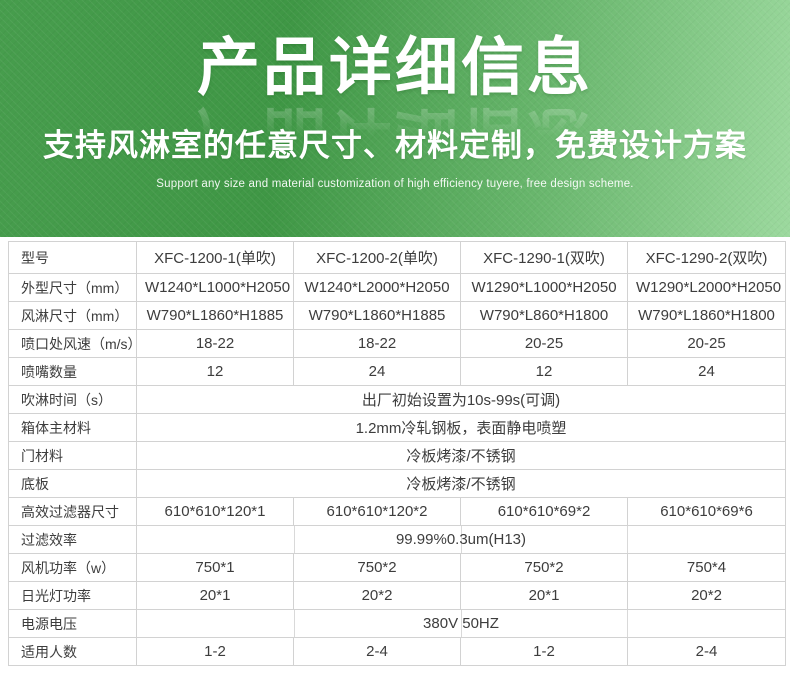 The width and height of the screenshot is (790, 680). I want to click on spec-row-wind-speed: 喷口处风速（m/s） 18-22 18-22 20-25 20-25, so click(397, 343).